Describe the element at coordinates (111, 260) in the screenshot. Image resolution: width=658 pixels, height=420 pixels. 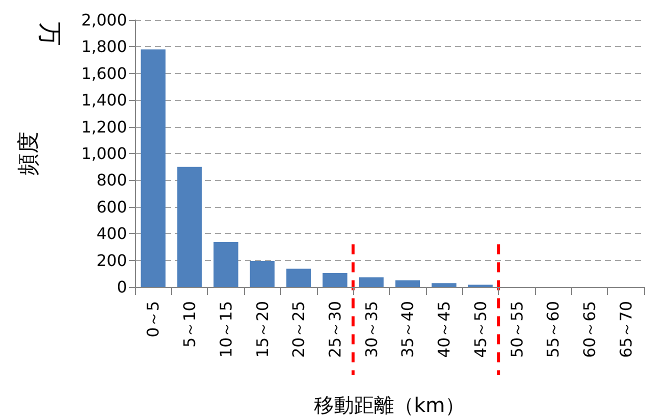
I see `y-tick-label: 200` at that location.